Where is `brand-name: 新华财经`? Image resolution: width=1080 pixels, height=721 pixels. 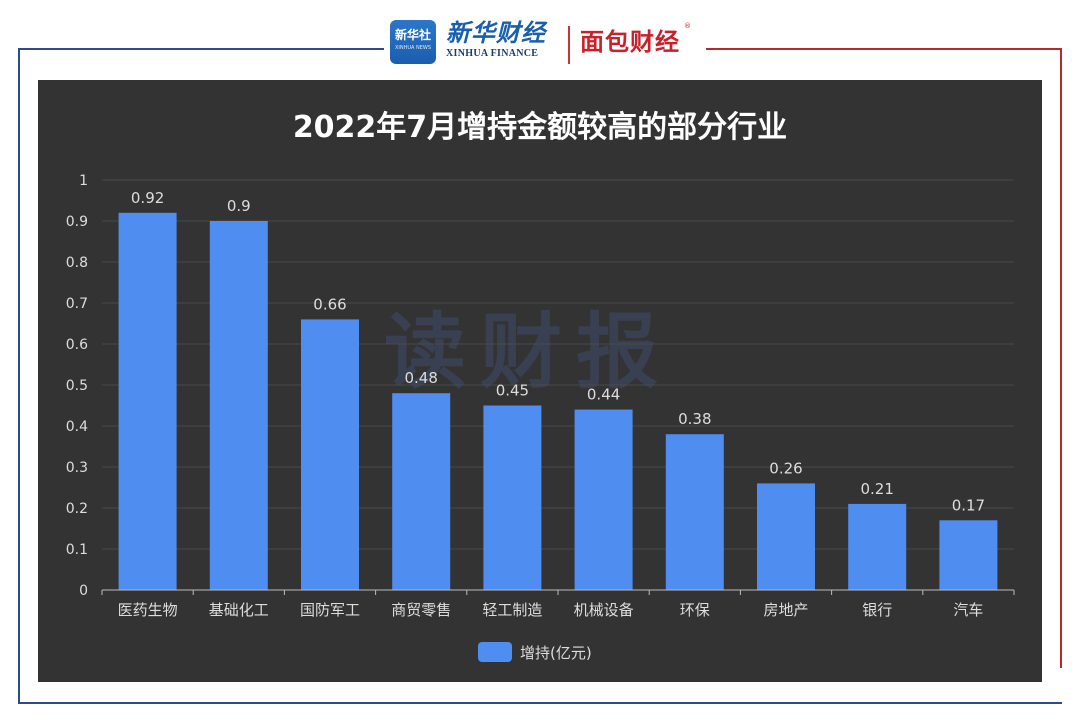 brand-name: 新华财经 is located at coordinates (496, 32).